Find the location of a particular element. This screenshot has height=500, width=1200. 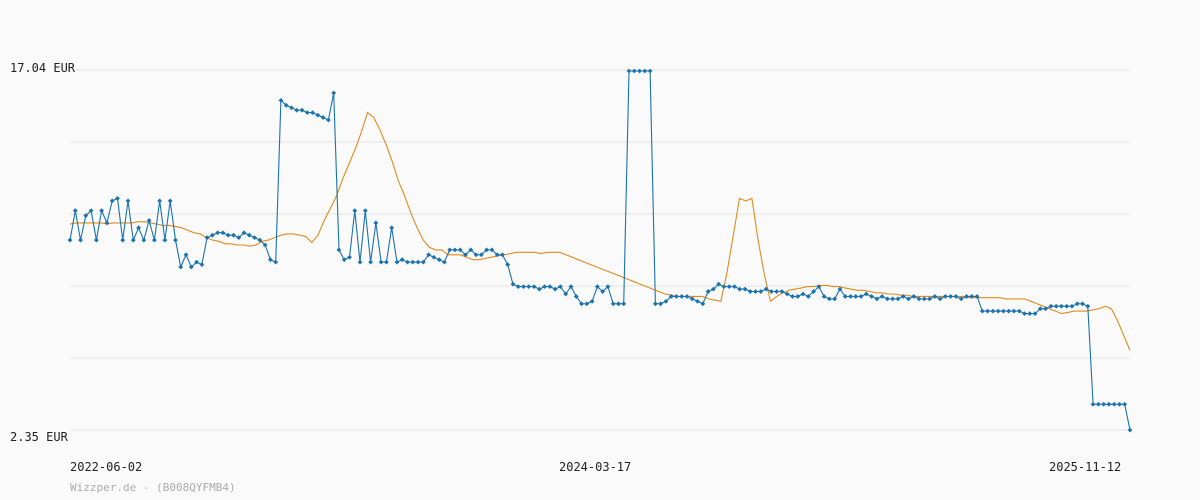

credit-text: Wizzper.de - (B008QYFMB4) is located at coordinates (153, 487).